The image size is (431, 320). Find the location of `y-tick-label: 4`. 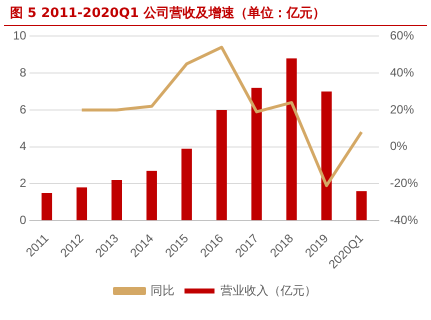

y-tick-label: 4 is located at coordinates (23, 146).